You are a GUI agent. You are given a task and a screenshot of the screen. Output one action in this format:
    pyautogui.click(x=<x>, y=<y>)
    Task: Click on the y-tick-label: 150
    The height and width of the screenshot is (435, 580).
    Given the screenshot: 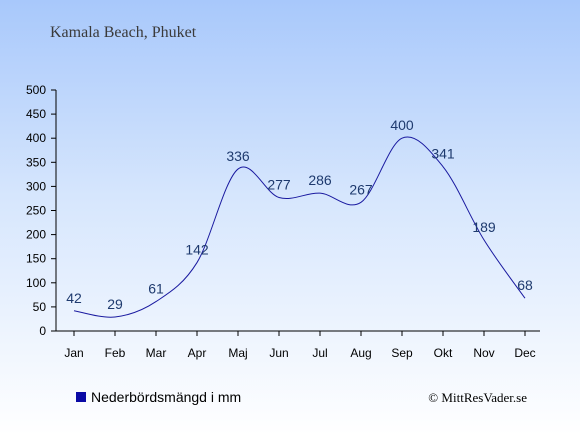 What is the action you would take?
    pyautogui.click(x=36, y=259)
    